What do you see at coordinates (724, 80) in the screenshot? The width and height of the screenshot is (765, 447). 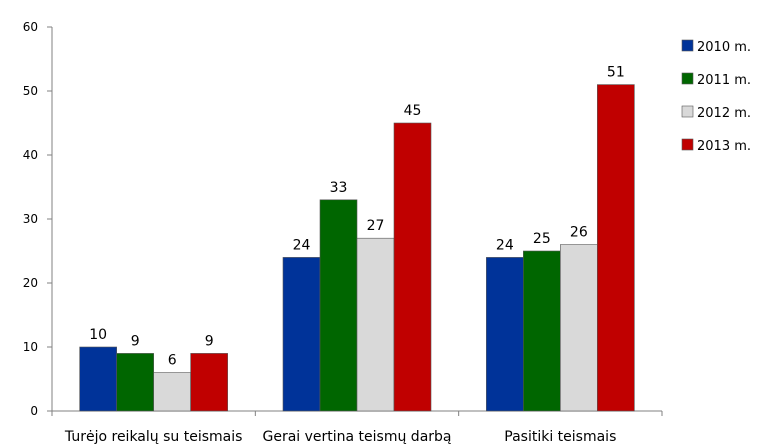 I see `legend-label: 2011 m.` at bounding box center [724, 80].